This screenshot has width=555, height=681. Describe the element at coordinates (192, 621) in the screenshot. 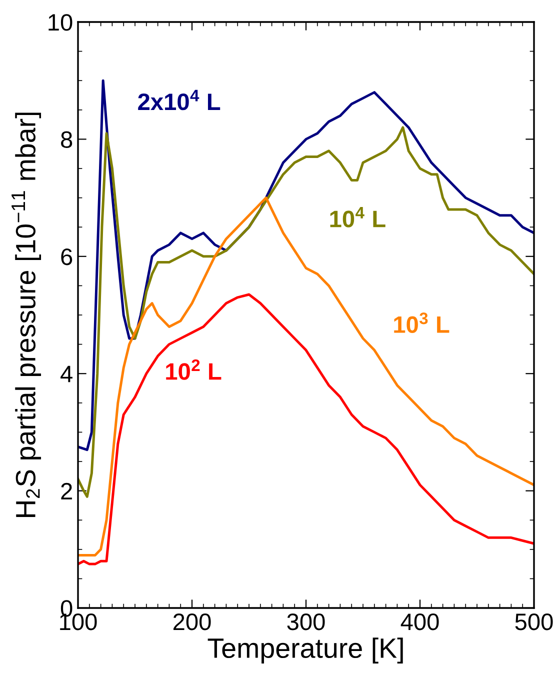

I see `x-tick-label: 200` at that location.